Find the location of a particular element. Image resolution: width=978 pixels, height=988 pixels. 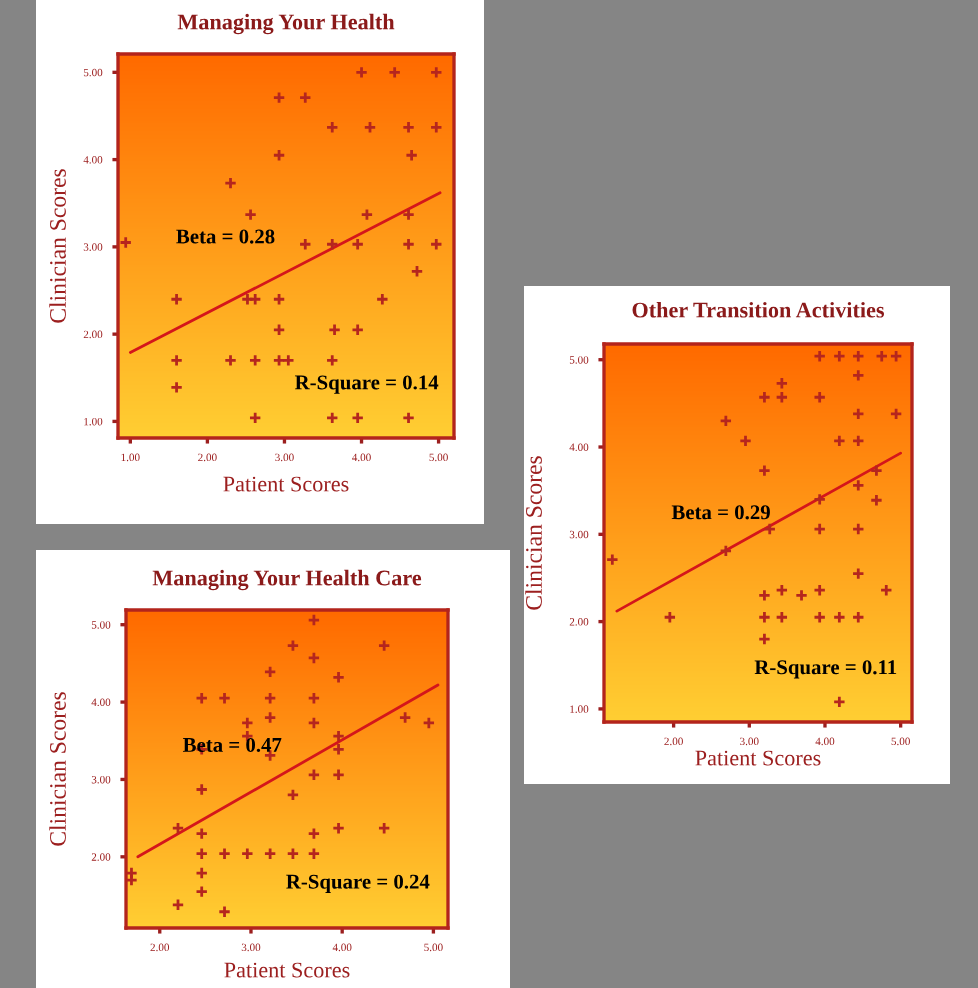

chart-title: Other Transition Activities is located at coordinates (758, 309).